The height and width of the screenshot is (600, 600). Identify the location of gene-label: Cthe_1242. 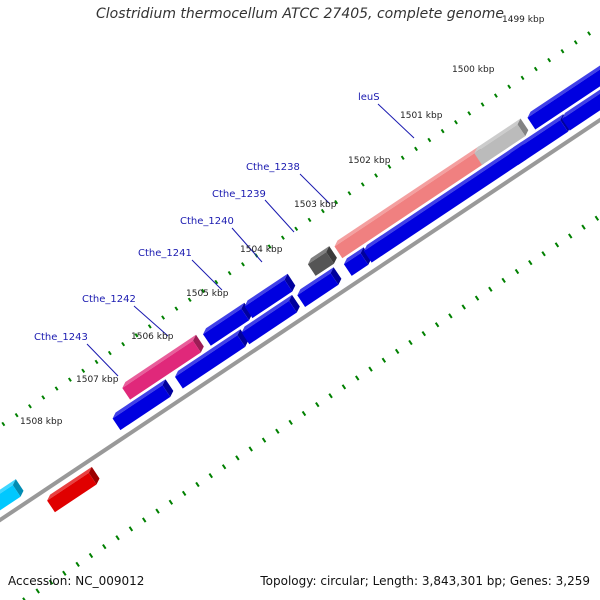
(109, 299).